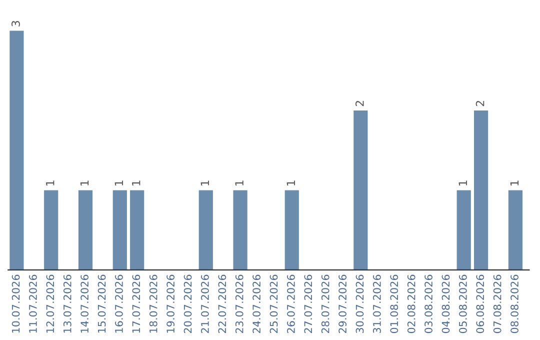 This screenshot has width=540, height=340. Describe the element at coordinates (50, 303) in the screenshot. I see `x-tick-label: 12.07.2026` at that location.